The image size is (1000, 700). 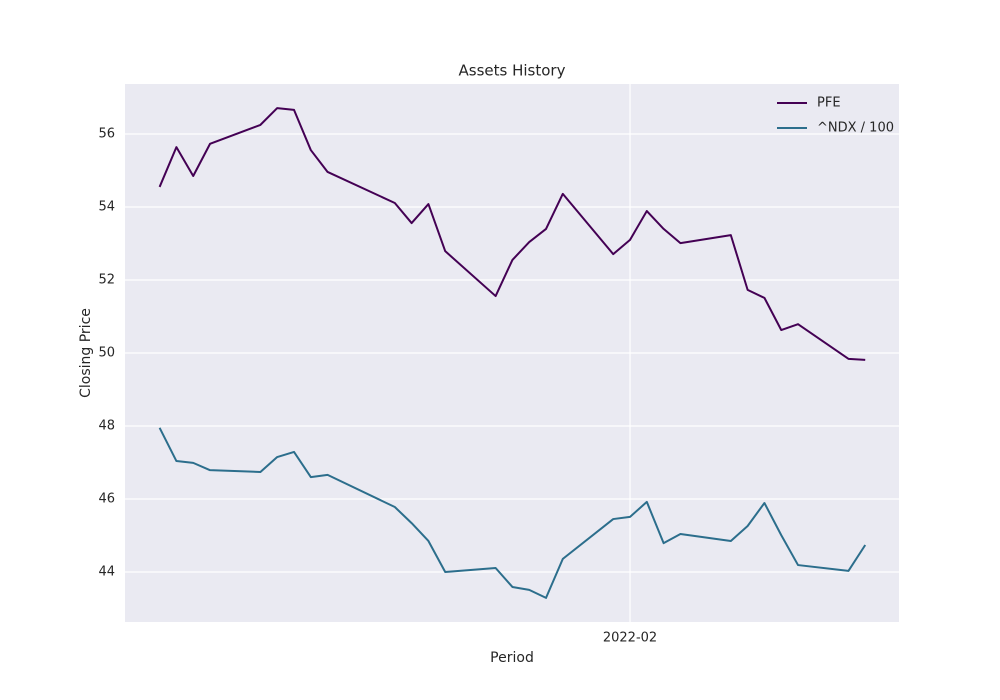 What do you see at coordinates (106, 498) in the screenshot?
I see `y-tick-label: 46` at bounding box center [106, 498].